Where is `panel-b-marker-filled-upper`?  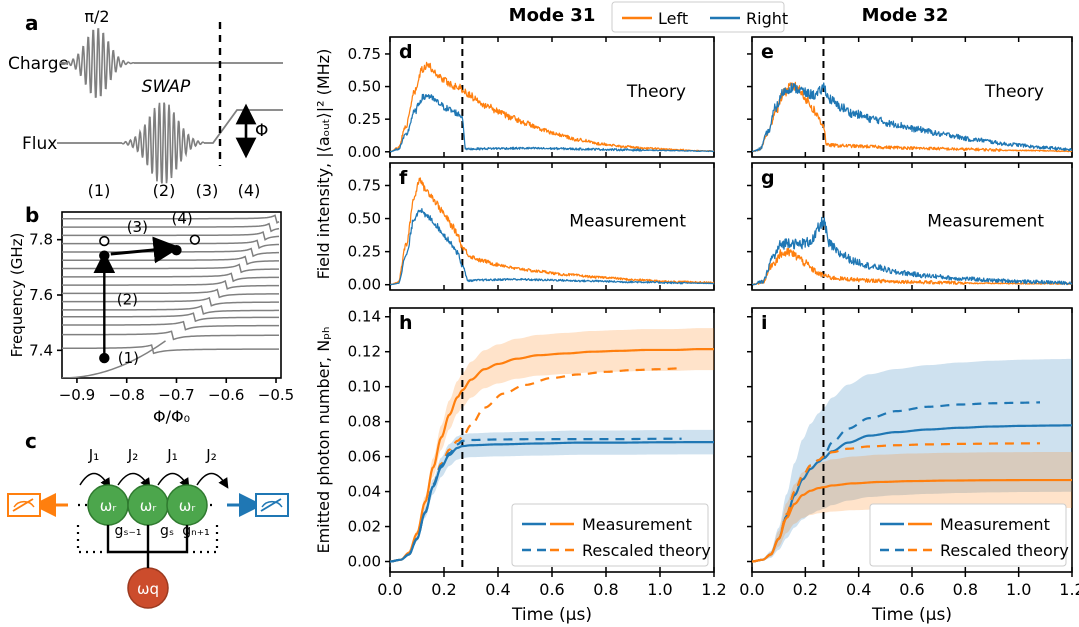
panel-b-marker-filled-upper is located at coordinates (104, 255).